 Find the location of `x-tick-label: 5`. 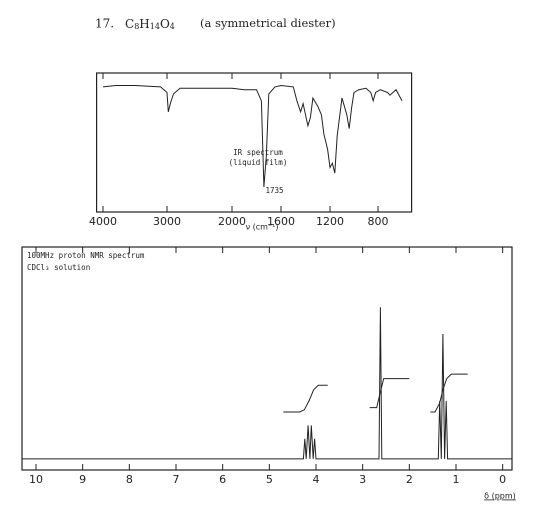

x-tick-label: 5 is located at coordinates (269, 479).